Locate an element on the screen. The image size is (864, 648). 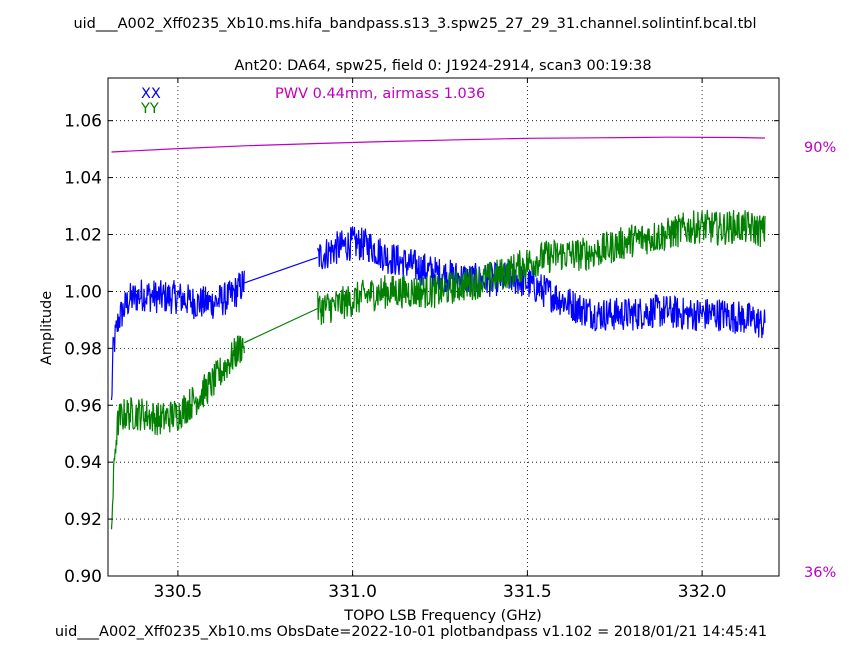
y-tick-label: 1.04 is located at coordinates (83, 179).